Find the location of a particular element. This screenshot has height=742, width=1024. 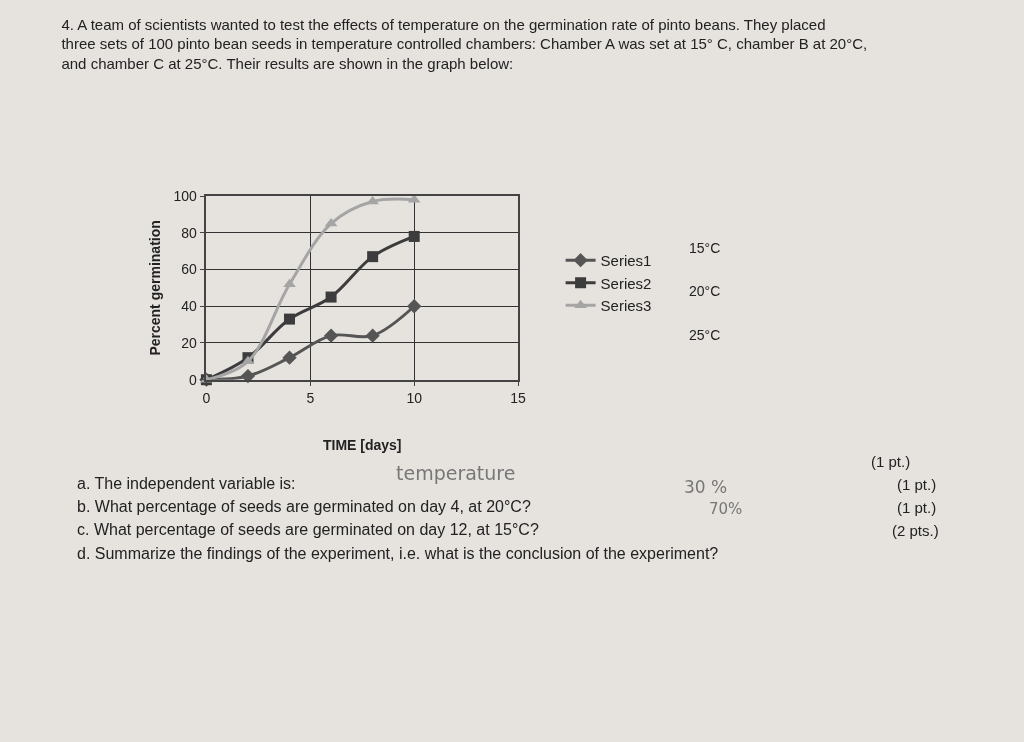

legend-label: Series3 is located at coordinates (626, 306).